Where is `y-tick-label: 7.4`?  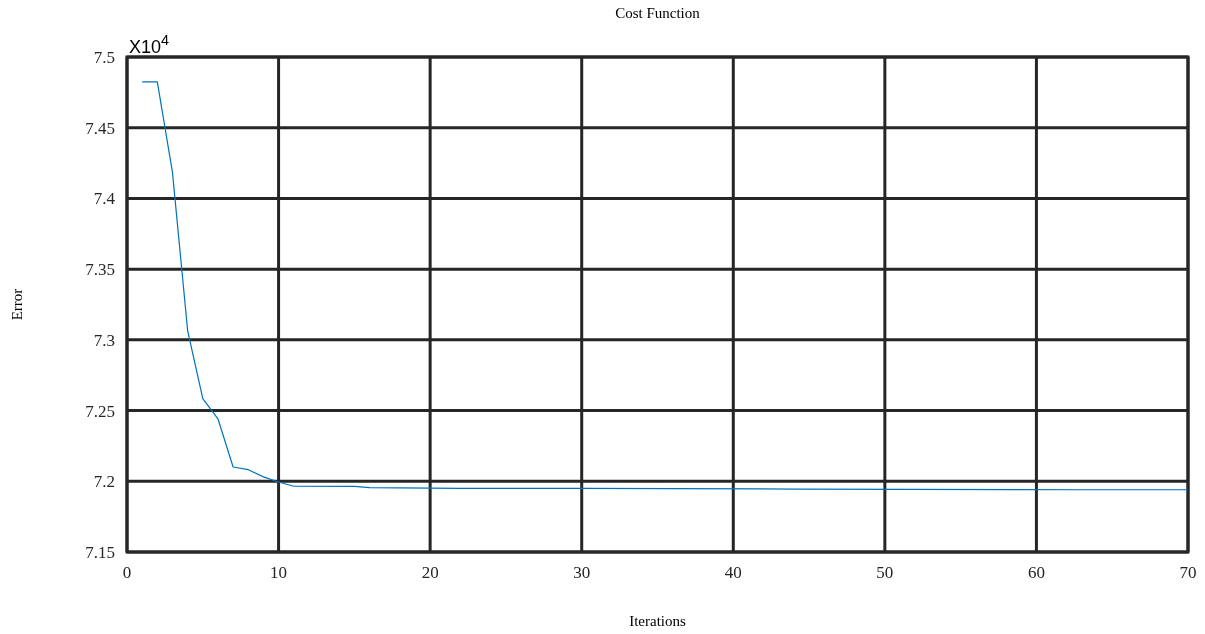
y-tick-label: 7.4 is located at coordinates (104, 199).